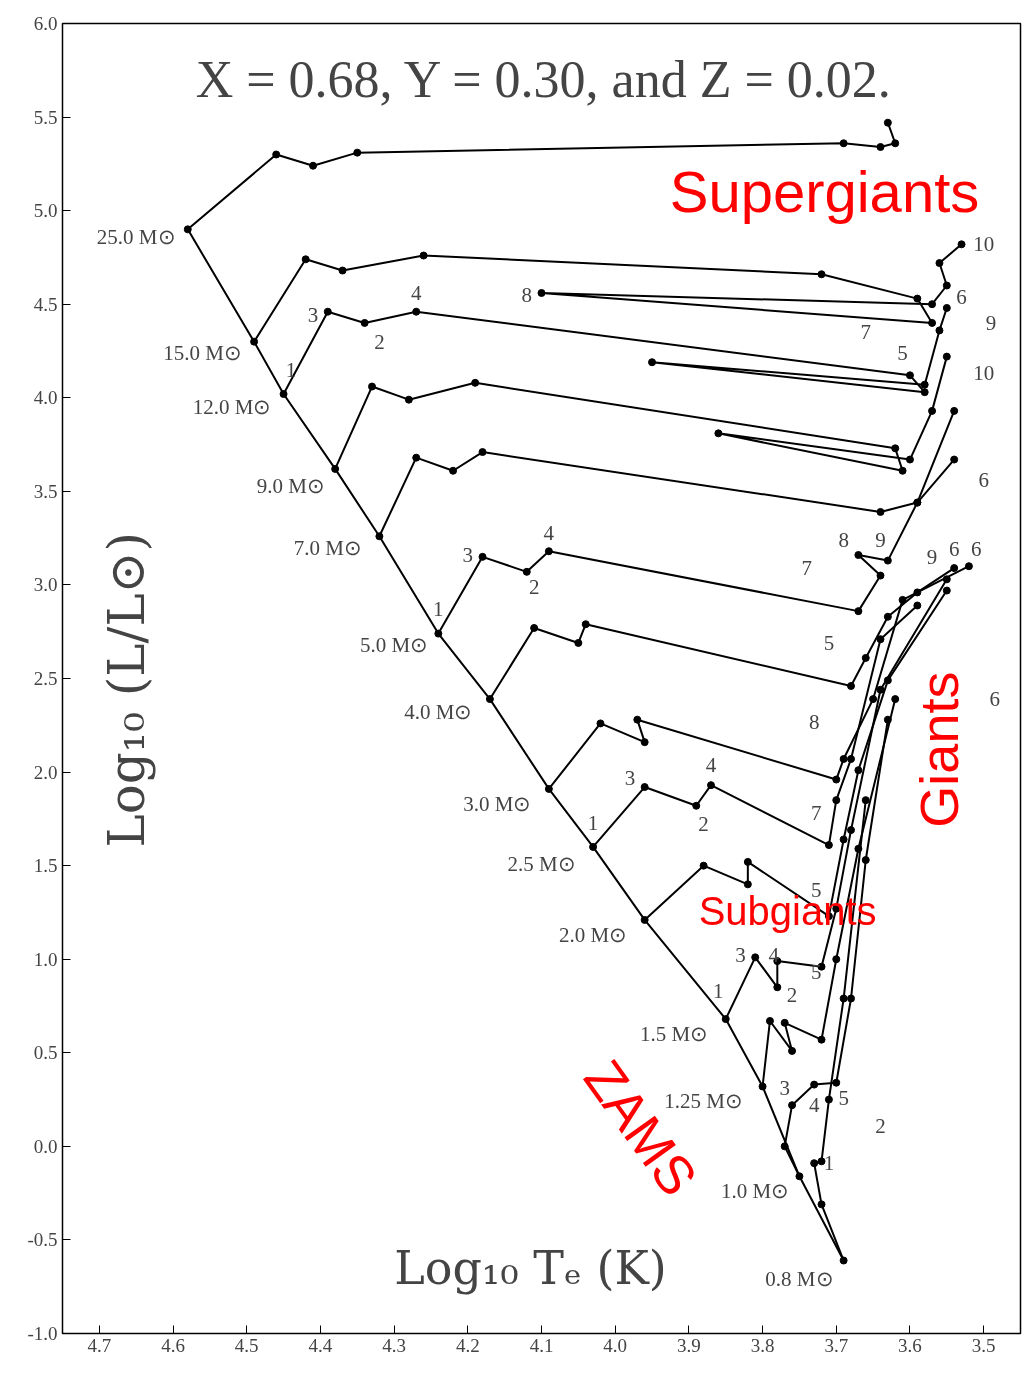 This screenshot has height=1375, width=1029. I want to click on y-tick-label: 0.0, so click(45, 1146).